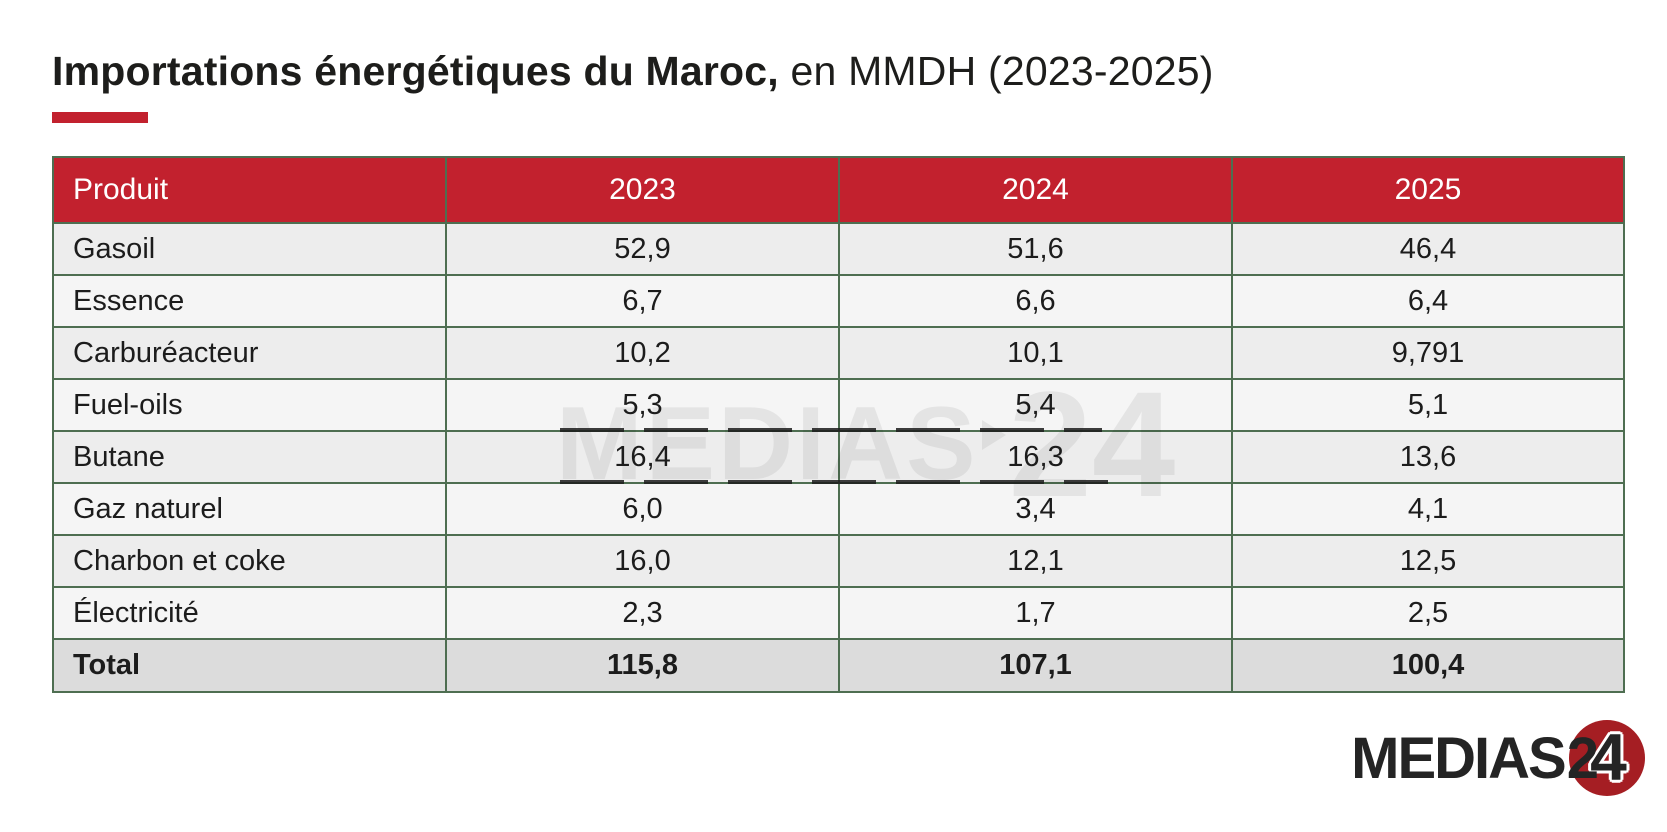 The height and width of the screenshot is (832, 1667). What do you see at coordinates (642, 190) in the screenshot?
I see `column-header-2023: 2023` at bounding box center [642, 190].